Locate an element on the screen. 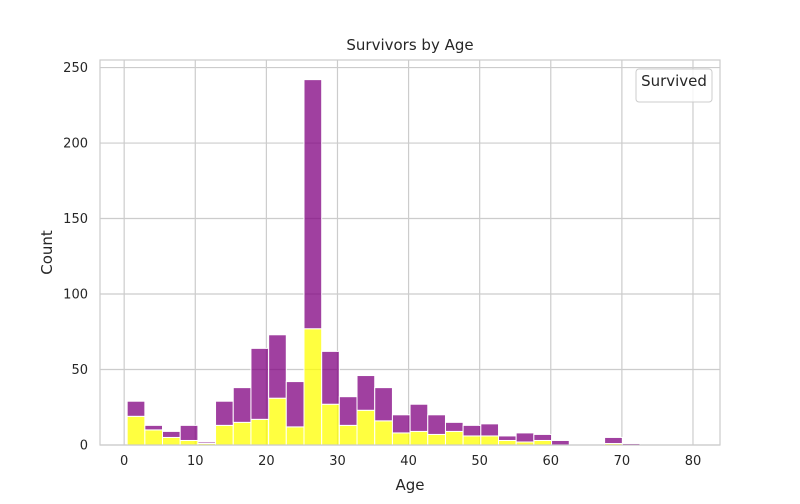  x-tick-label: 50 is located at coordinates (479, 461).